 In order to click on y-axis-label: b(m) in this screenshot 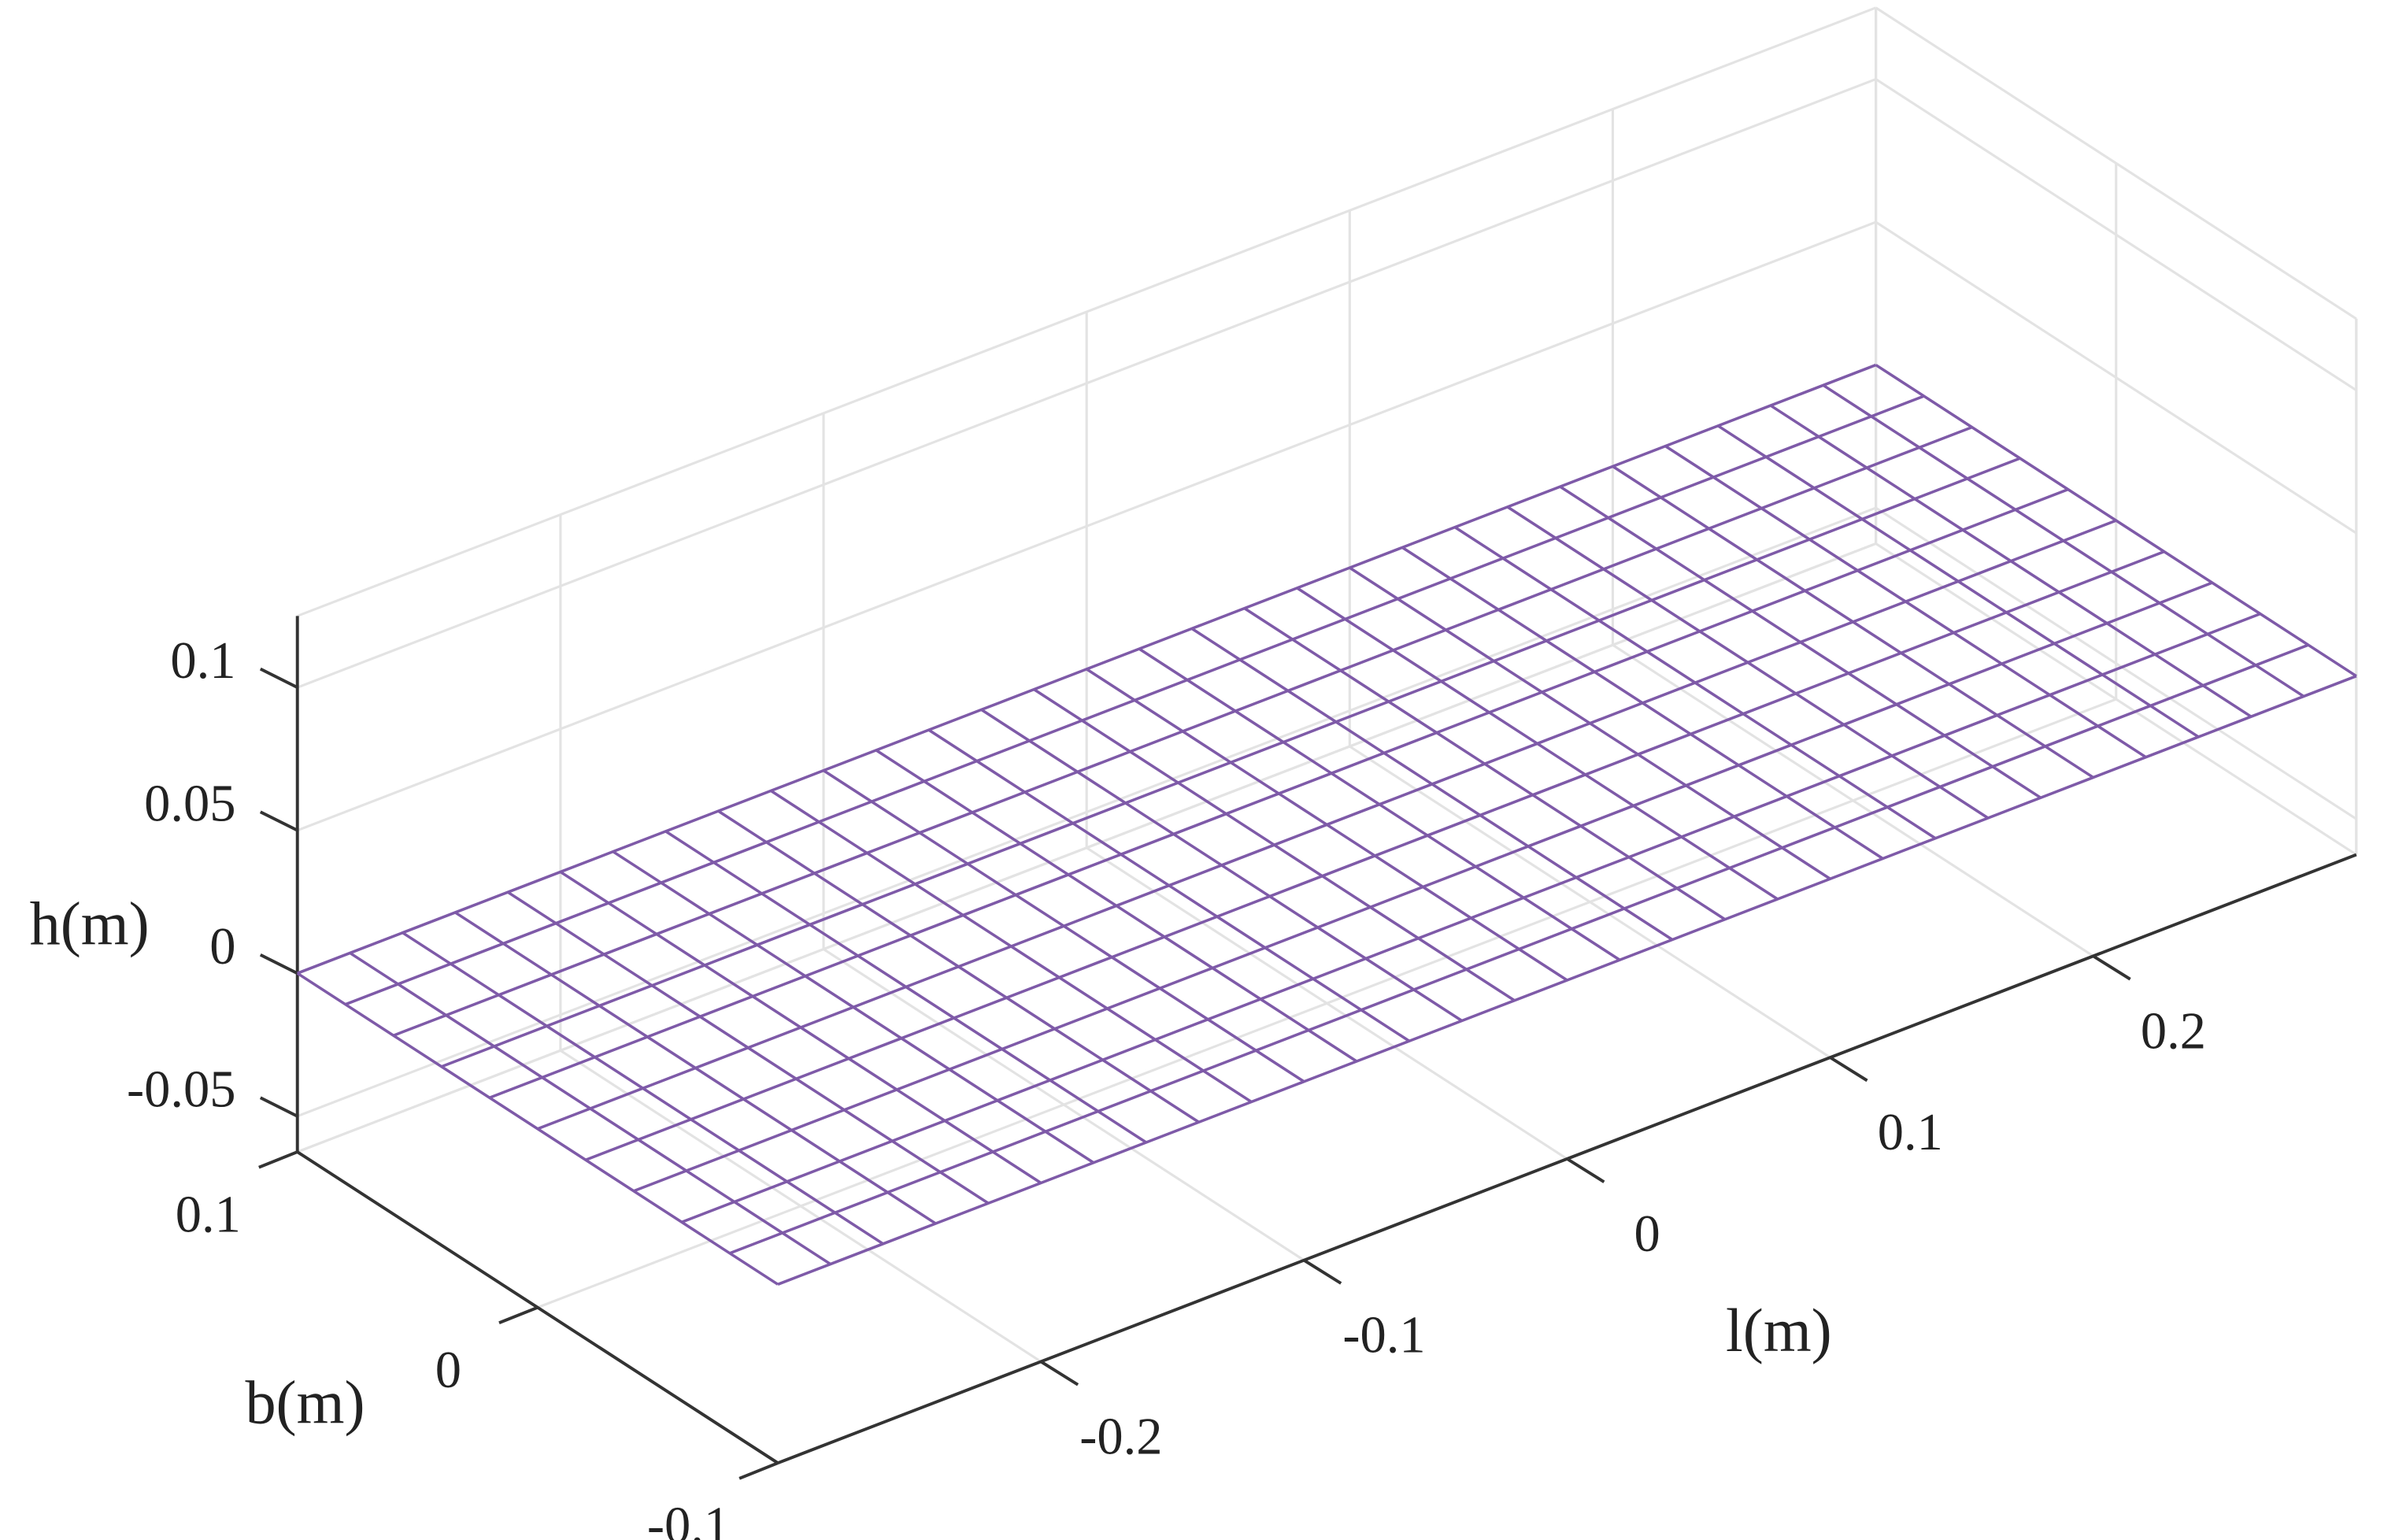, I will do `click(305, 1402)`.